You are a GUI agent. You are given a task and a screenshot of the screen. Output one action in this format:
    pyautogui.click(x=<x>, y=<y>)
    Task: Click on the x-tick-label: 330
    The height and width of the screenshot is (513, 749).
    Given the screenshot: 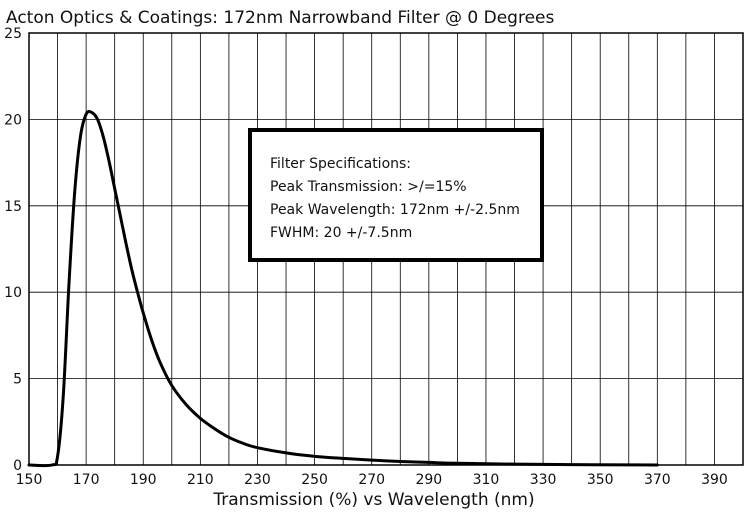 What is the action you would take?
    pyautogui.click(x=543, y=480)
    